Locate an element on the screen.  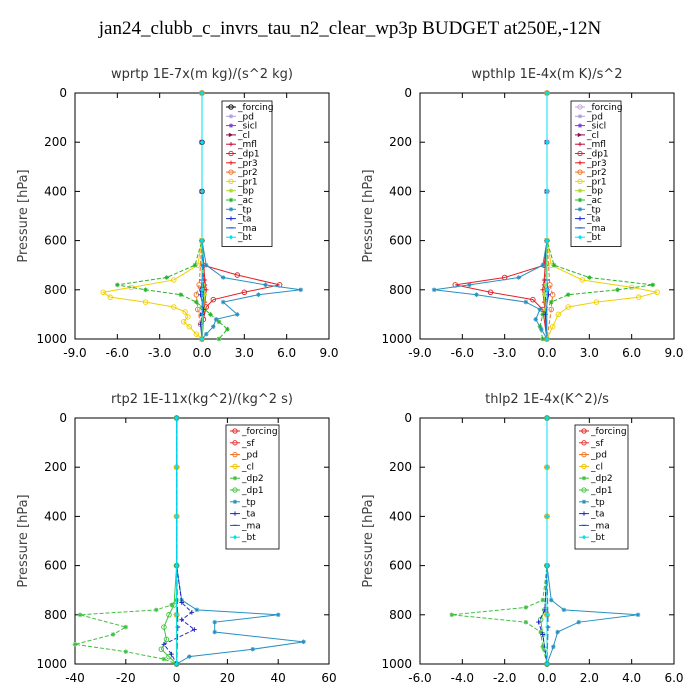
y-tick-label: 400 is located at coordinates (400, 191).